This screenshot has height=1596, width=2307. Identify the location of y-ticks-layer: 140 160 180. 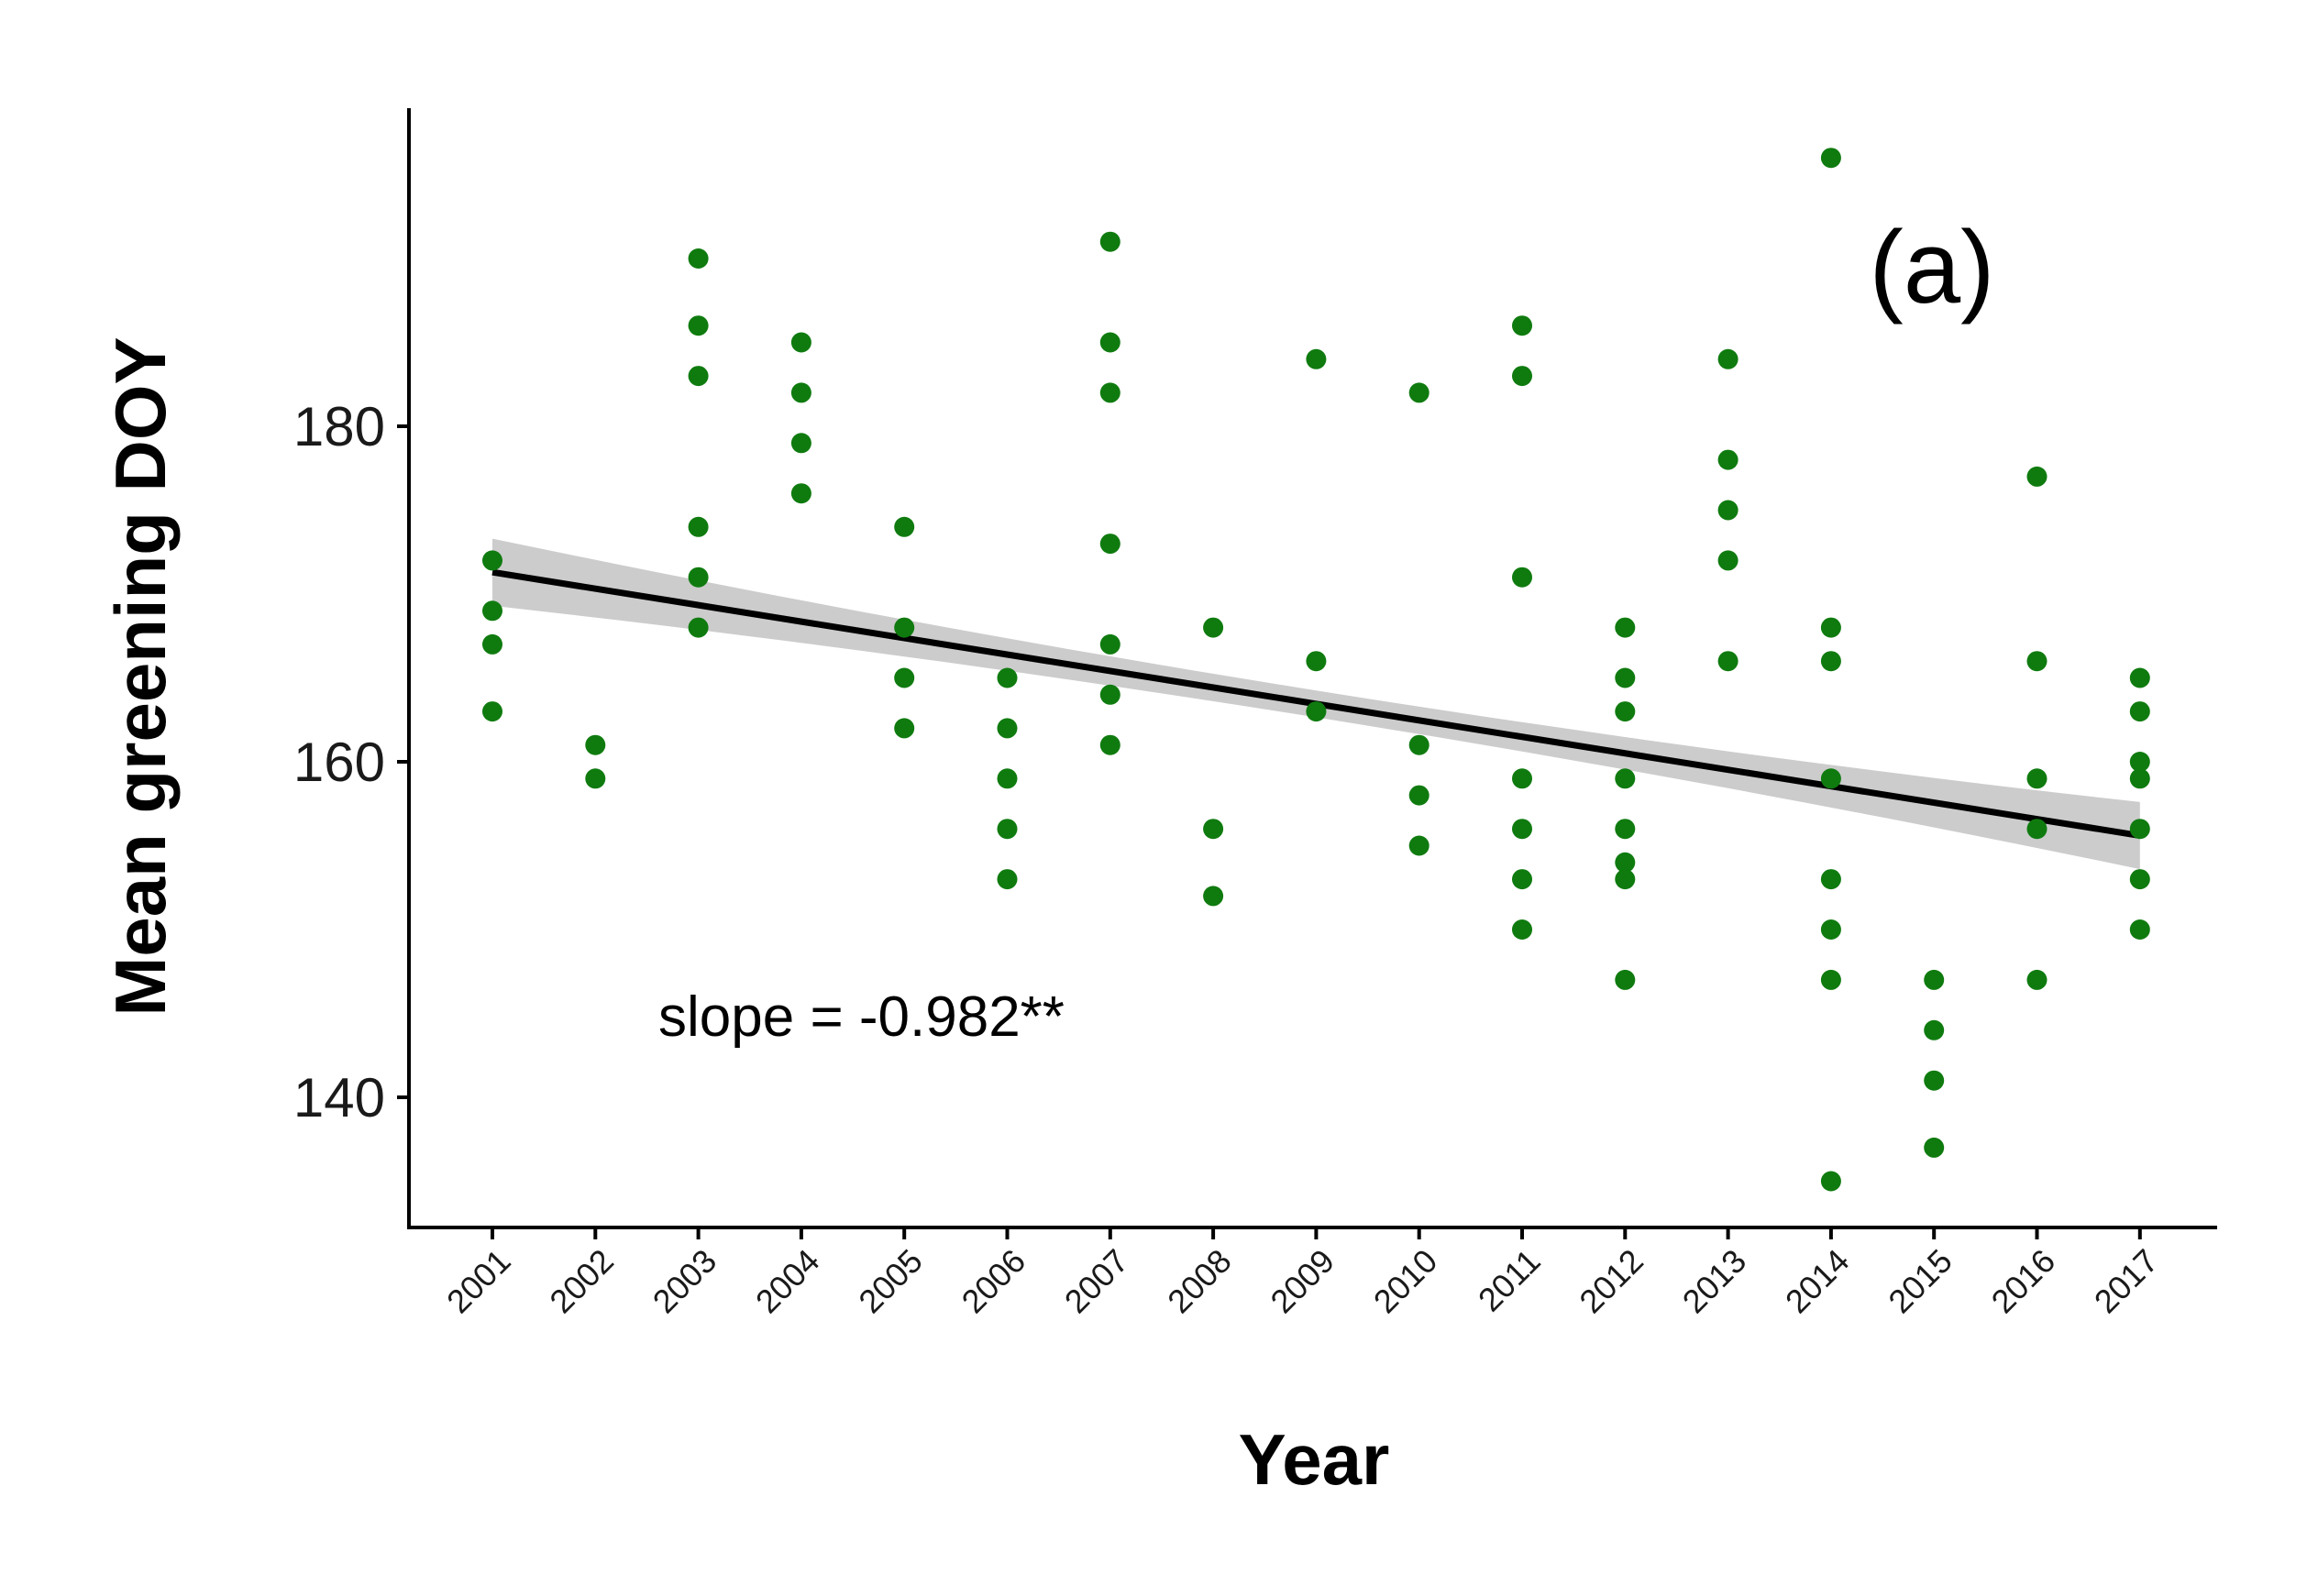
(351, 762).